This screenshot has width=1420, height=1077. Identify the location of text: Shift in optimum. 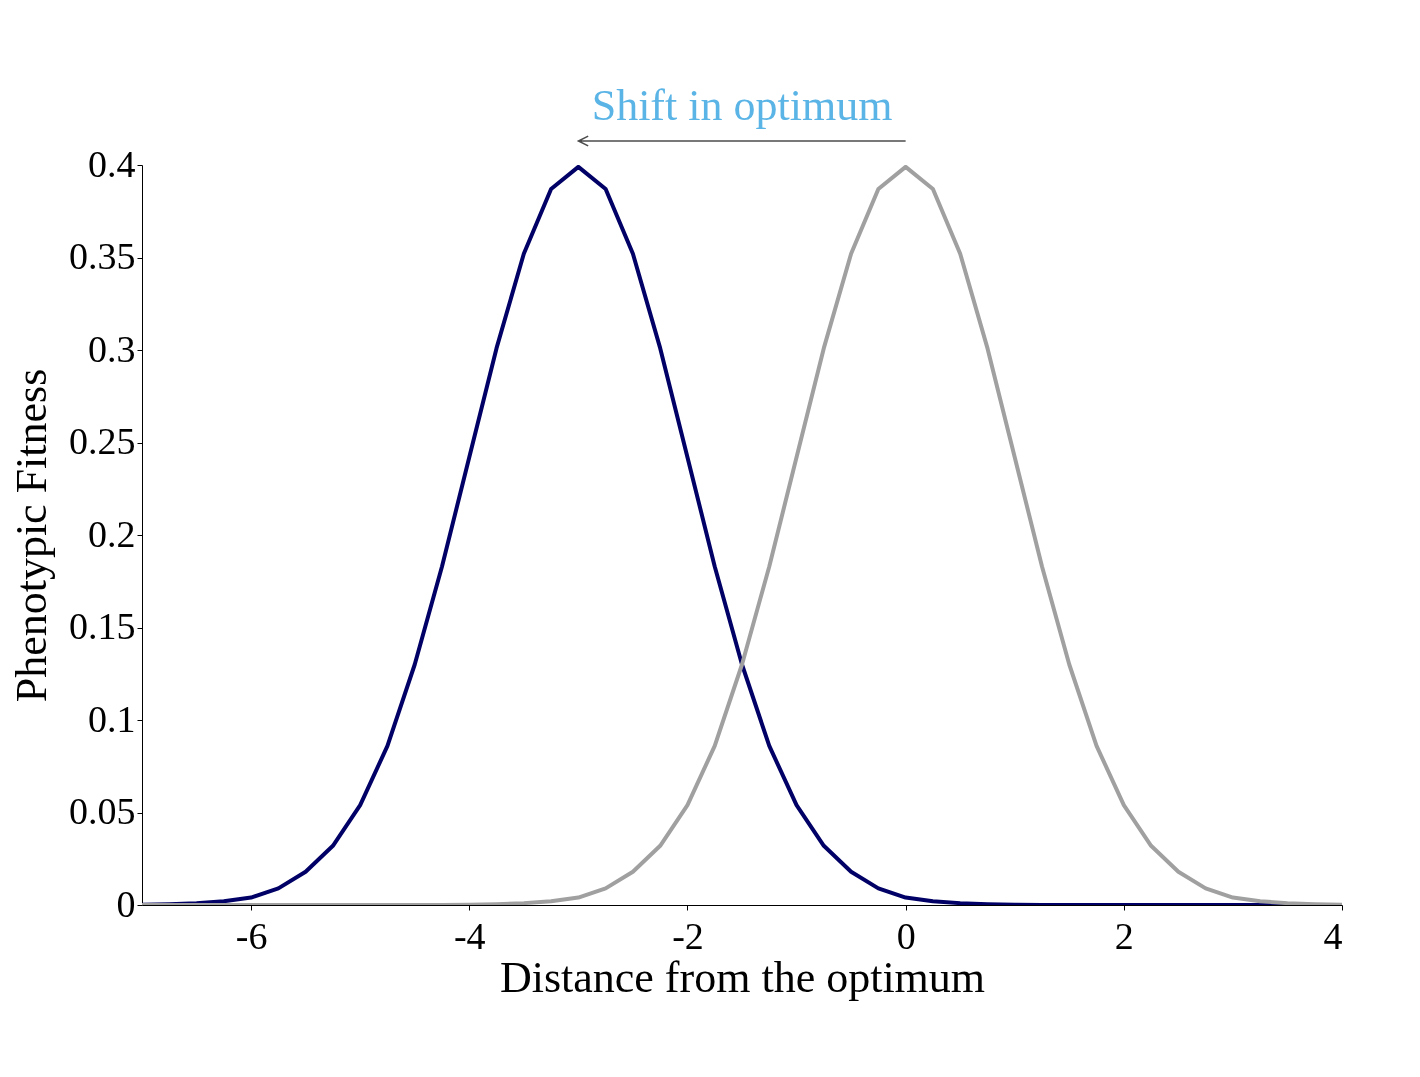
(742, 105).